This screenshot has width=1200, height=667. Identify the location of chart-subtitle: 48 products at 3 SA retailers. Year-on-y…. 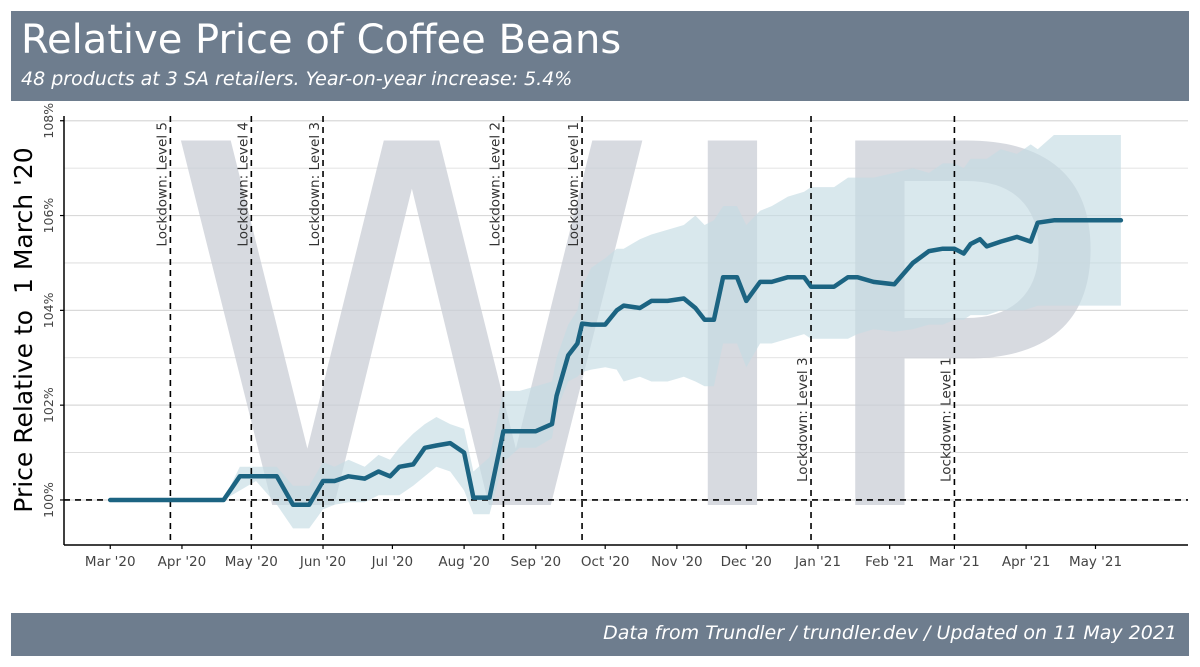
(297, 79).